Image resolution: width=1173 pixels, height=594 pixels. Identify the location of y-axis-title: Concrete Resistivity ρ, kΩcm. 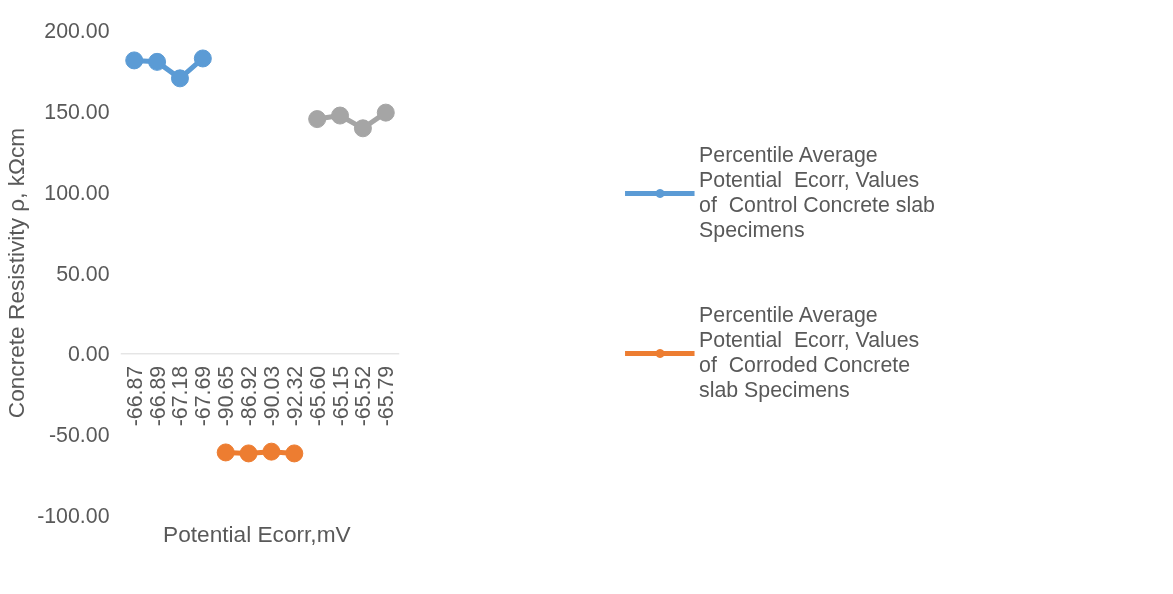
(16, 273).